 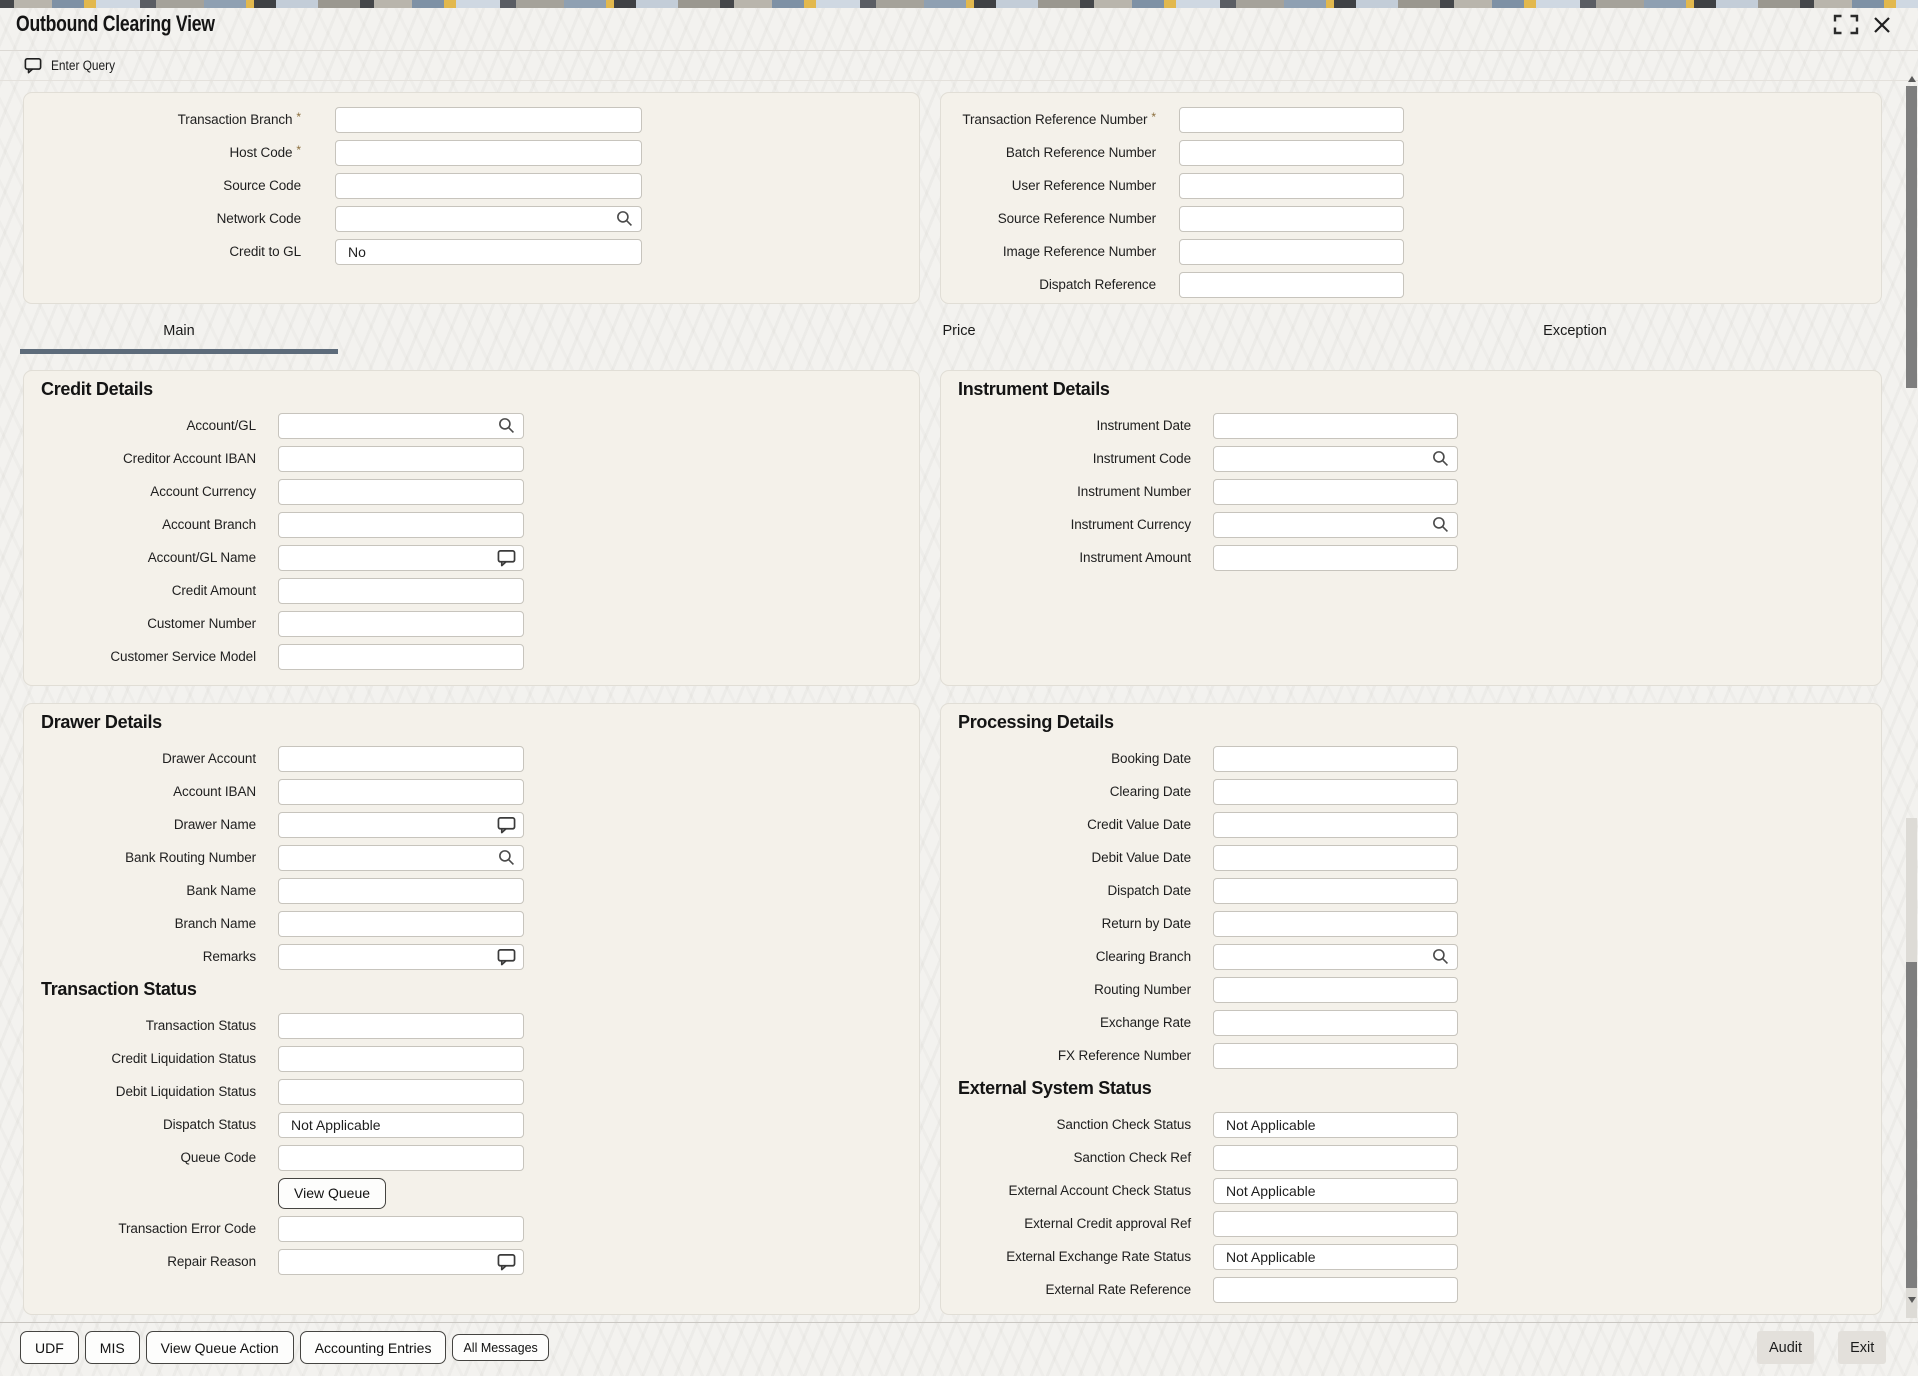 I want to click on credit-value-date-input, so click(x=1335, y=824).